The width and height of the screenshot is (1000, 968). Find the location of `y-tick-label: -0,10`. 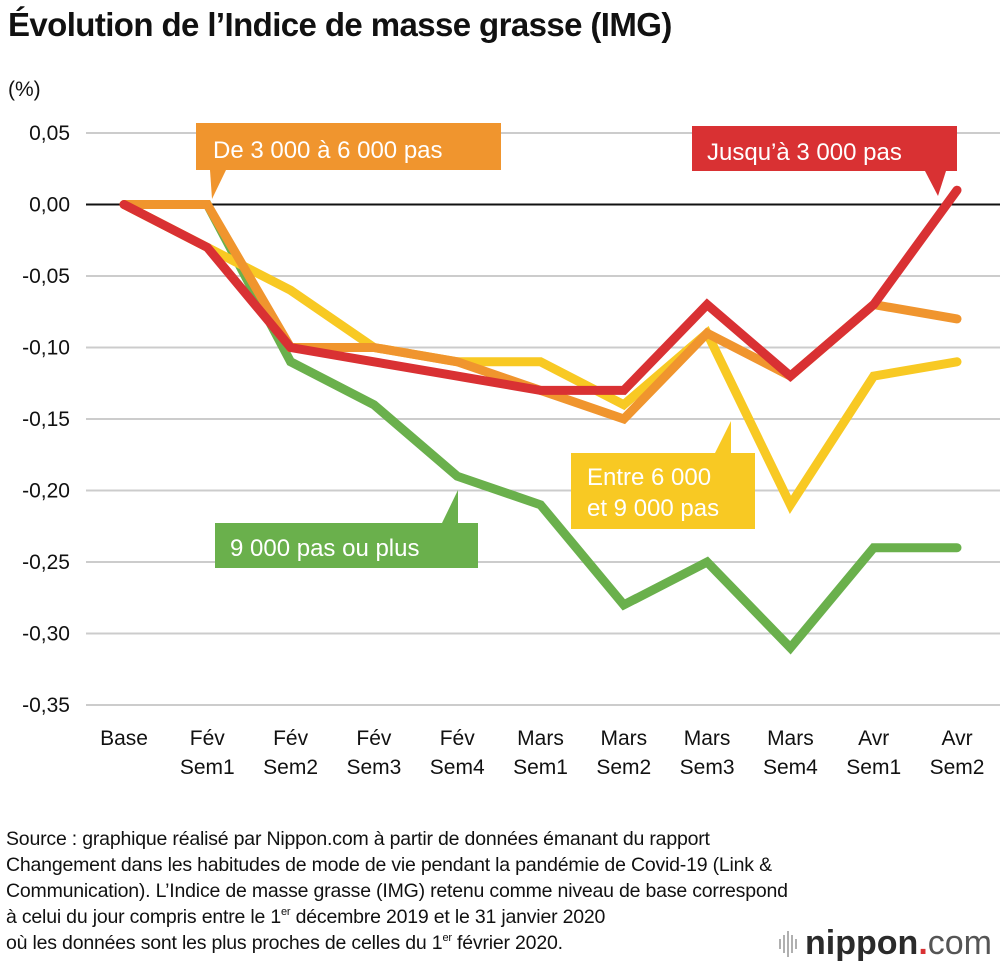

y-tick-label: -0,10 is located at coordinates (46, 348).